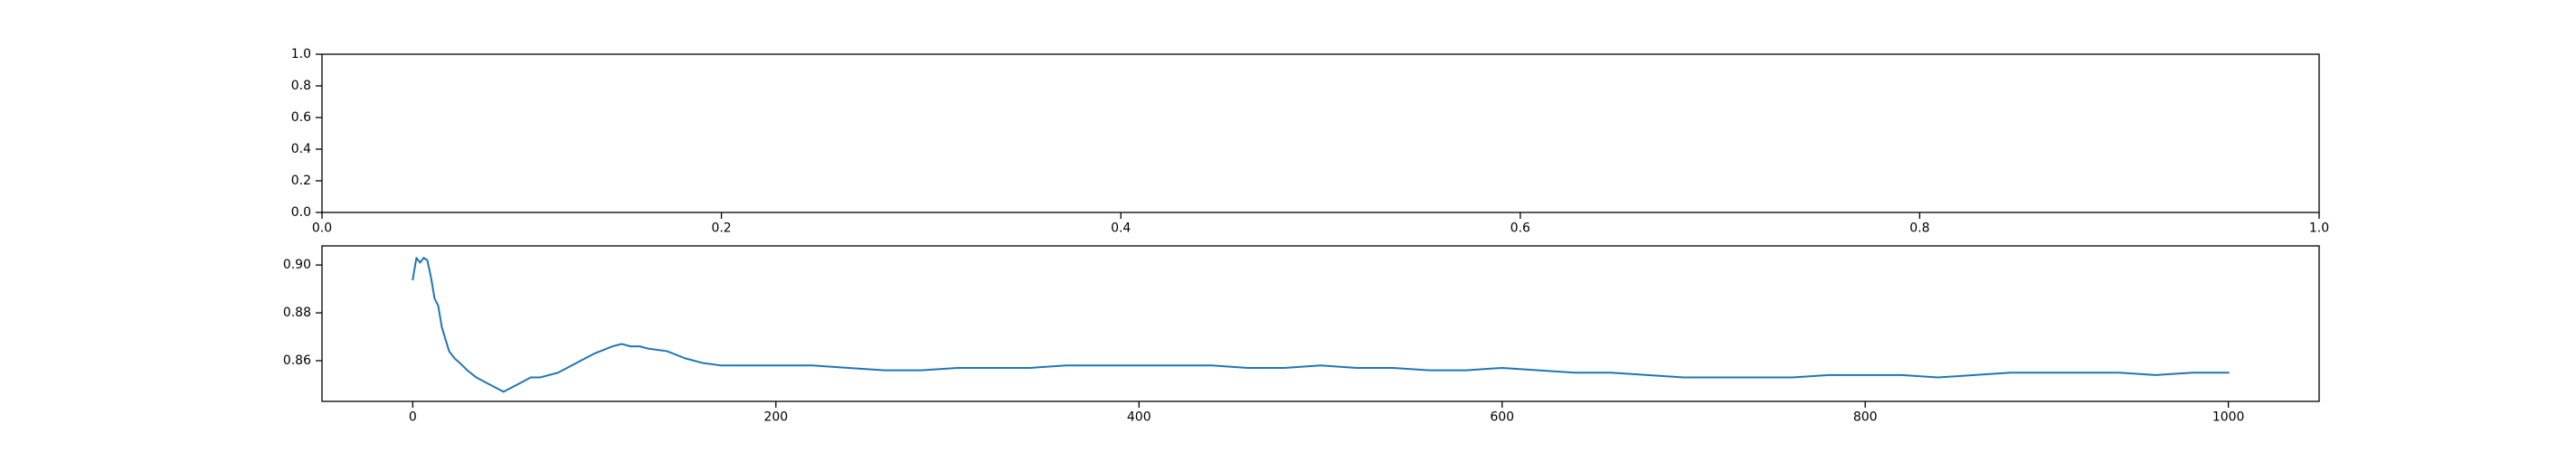 The image size is (2576, 452). Describe the element at coordinates (2228, 417) in the screenshot. I see `x-tick-label: 1000` at that location.